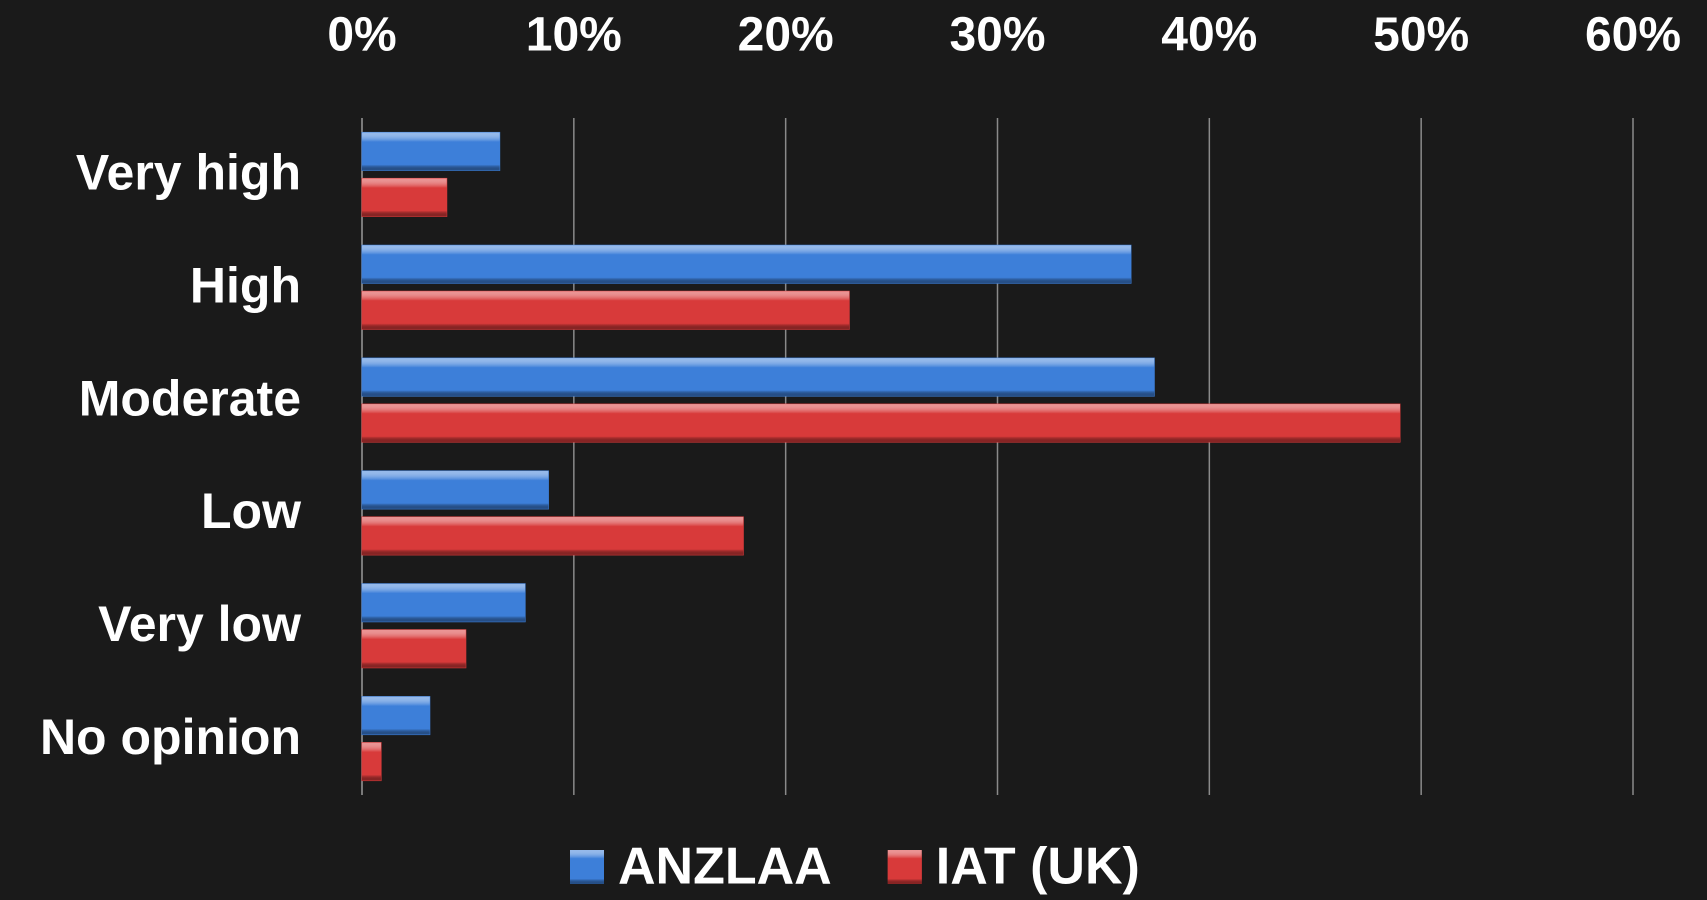 The image size is (1707, 900). What do you see at coordinates (361, 35) in the screenshot?
I see `x-tick-label: 0%` at bounding box center [361, 35].